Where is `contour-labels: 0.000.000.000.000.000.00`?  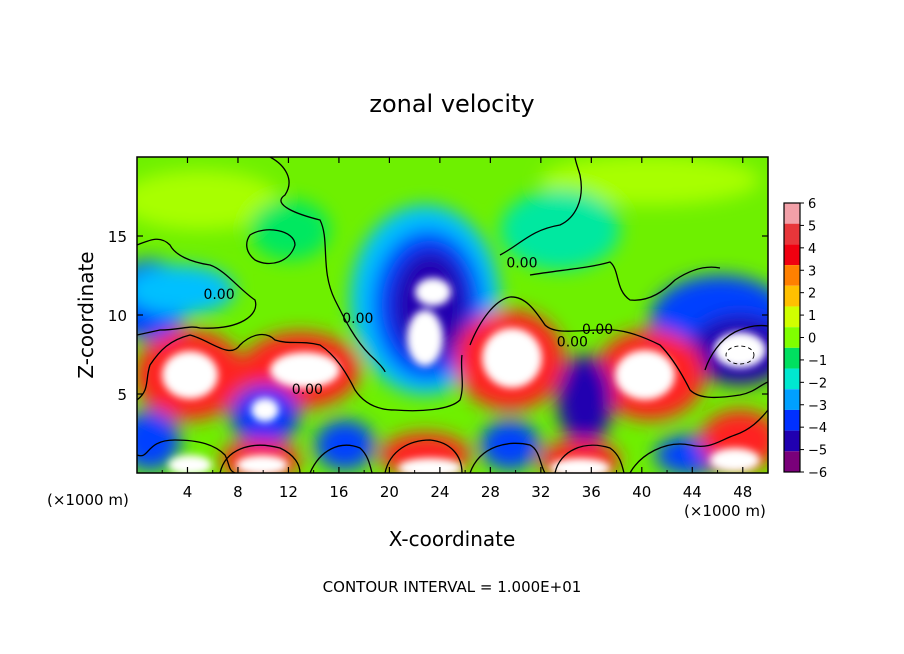
contour-labels: 0.000.000.000.000.000.00 is located at coordinates (408, 327).